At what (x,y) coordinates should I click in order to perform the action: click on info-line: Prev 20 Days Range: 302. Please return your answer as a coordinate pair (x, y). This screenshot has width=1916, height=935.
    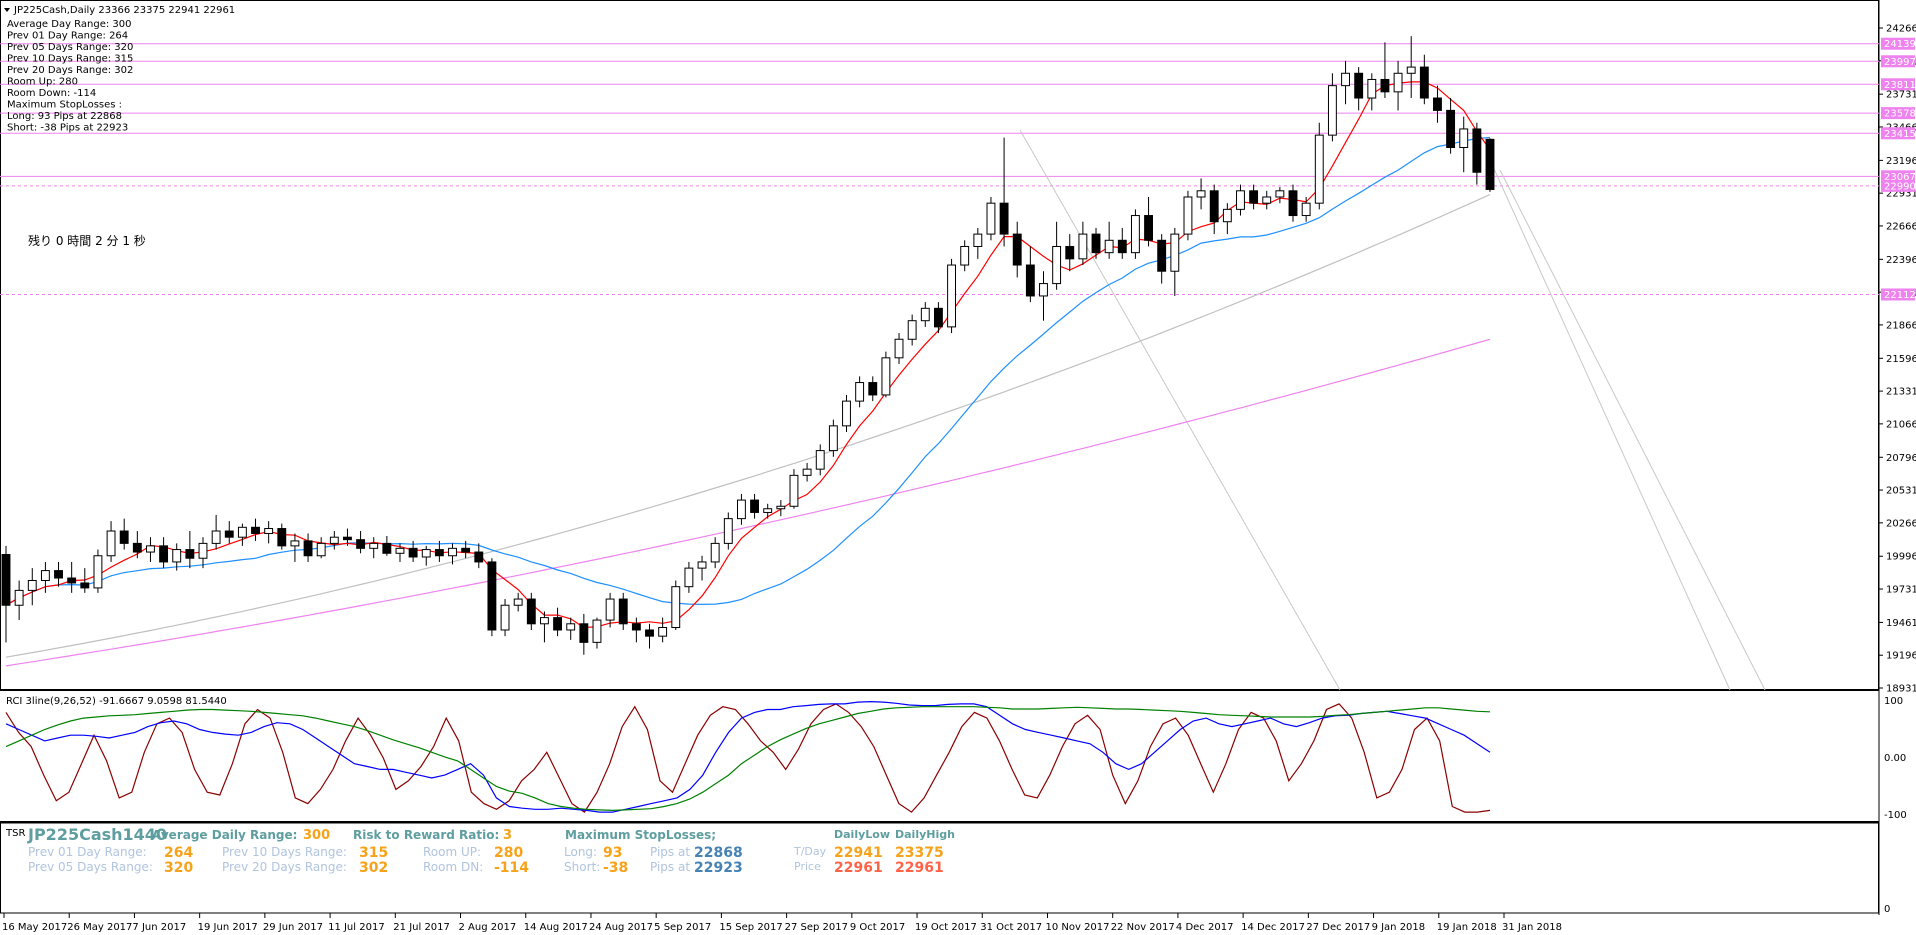
    Looking at the image, I should click on (70, 70).